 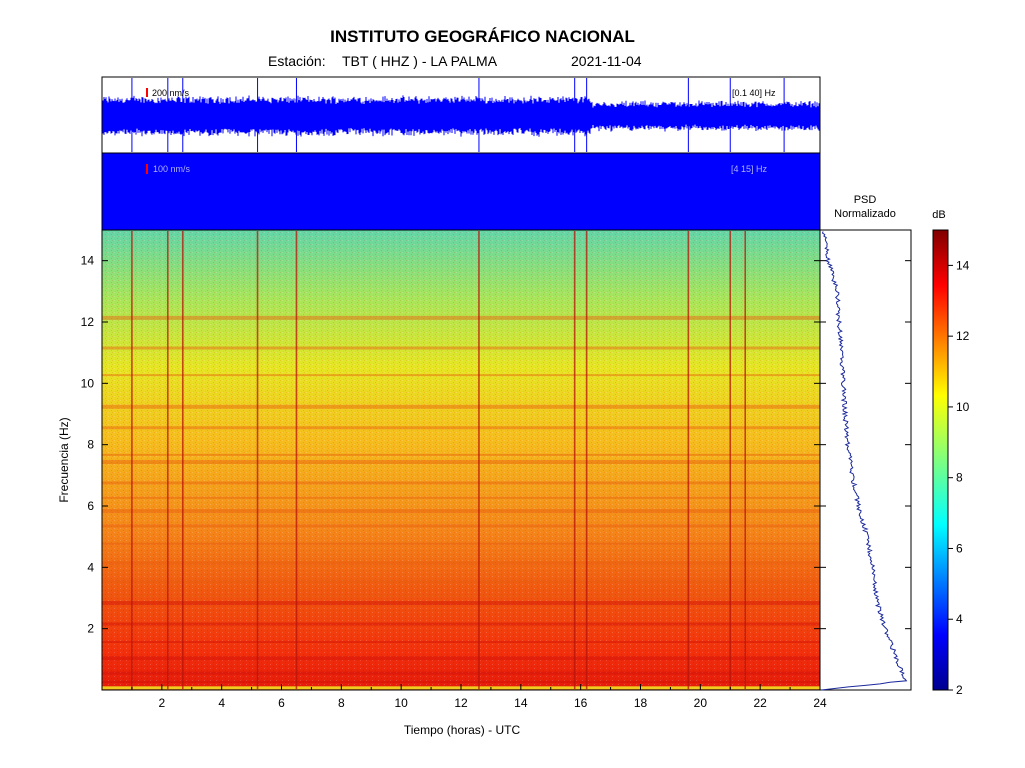 What do you see at coordinates (939, 215) in the screenshot?
I see `colorbar-unit-label: dB` at bounding box center [939, 215].